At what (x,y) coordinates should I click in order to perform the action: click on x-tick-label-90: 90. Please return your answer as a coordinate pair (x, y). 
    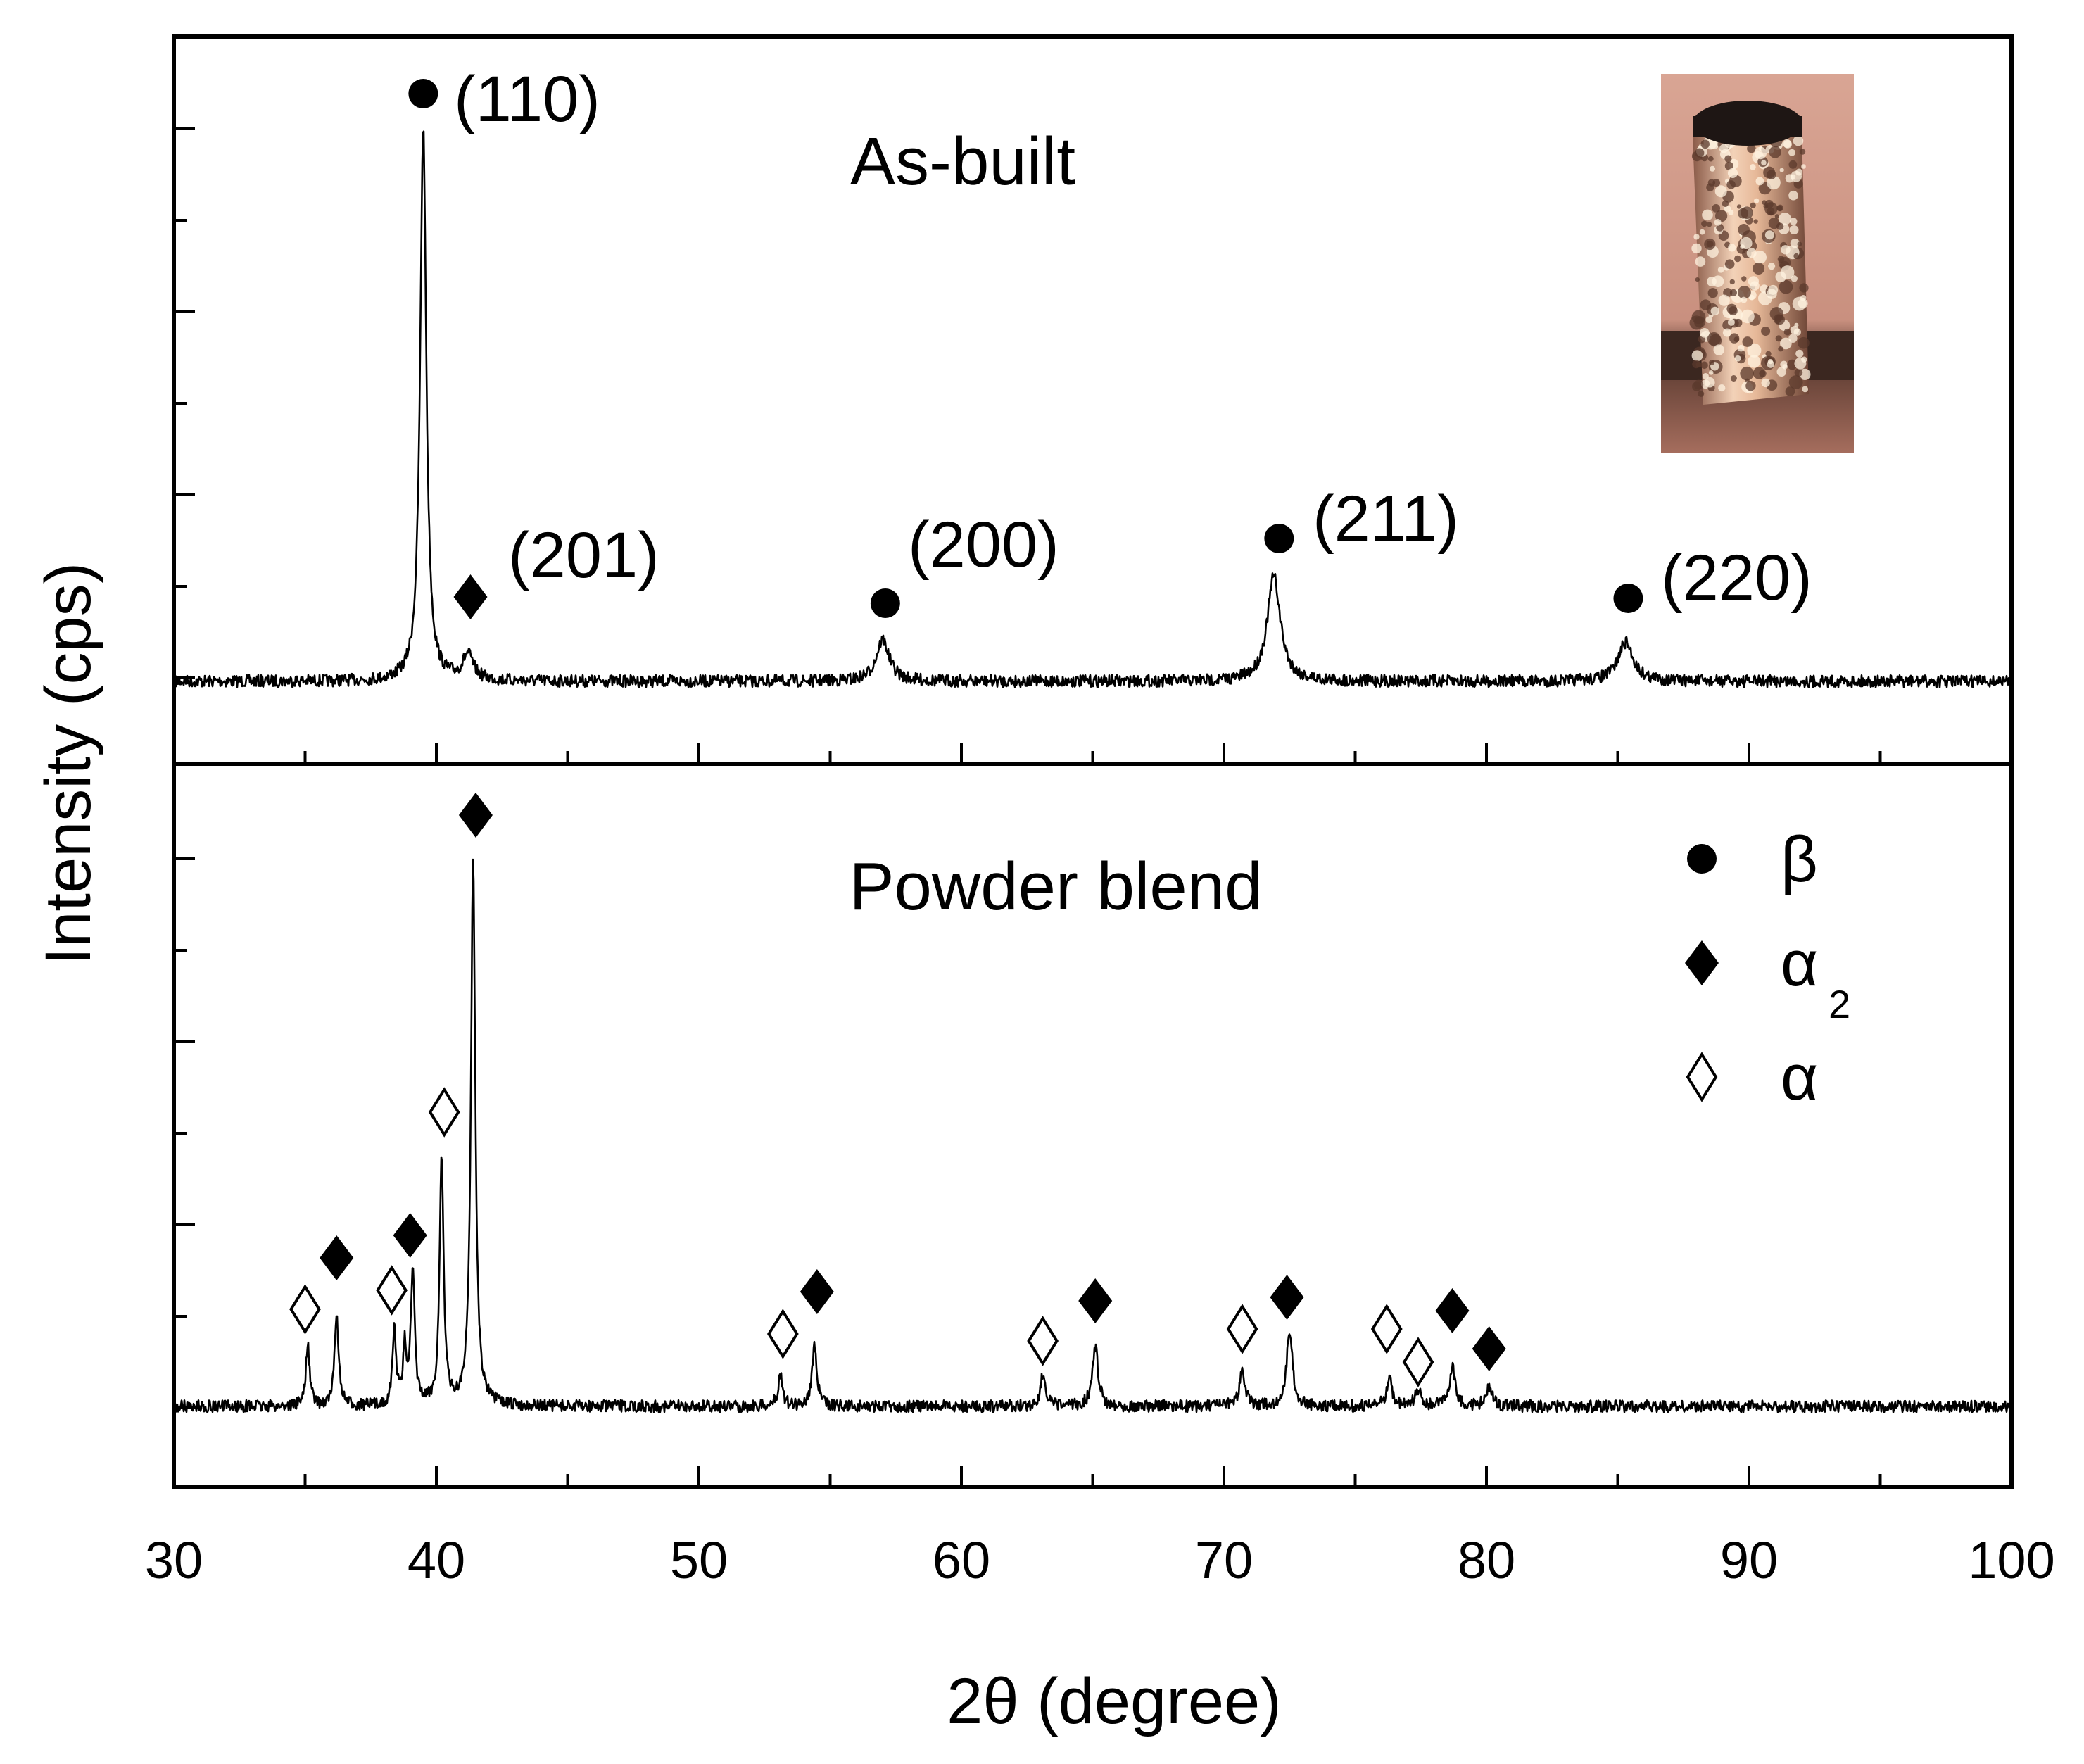
    Looking at the image, I should click on (1749, 1560).